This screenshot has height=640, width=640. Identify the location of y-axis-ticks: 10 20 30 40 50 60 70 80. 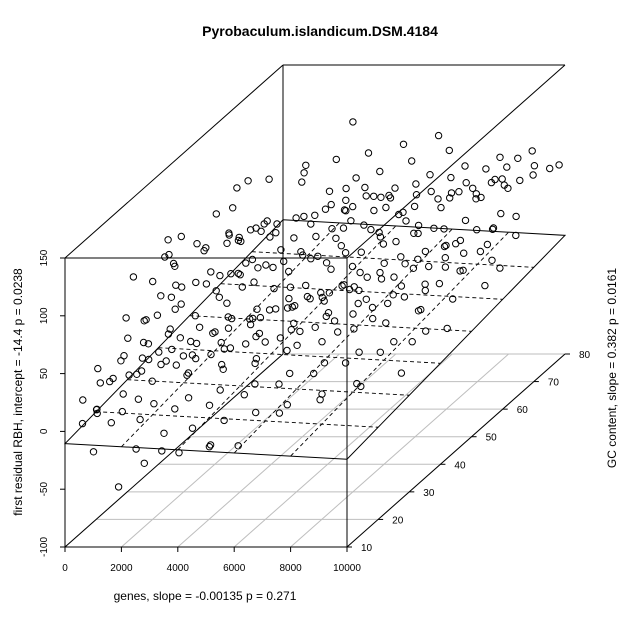
(469, 452).